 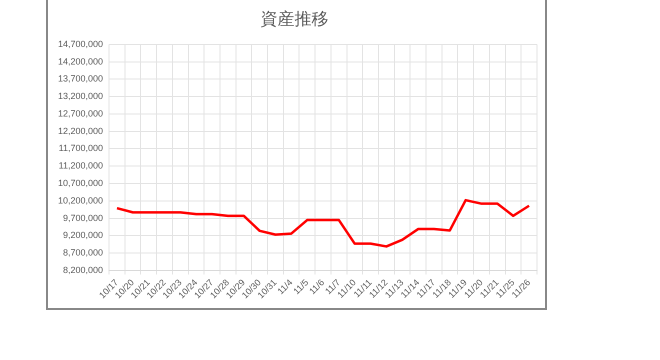 What do you see at coordinates (83, 253) in the screenshot?
I see `y-tick-label: 8,700,000` at bounding box center [83, 253].